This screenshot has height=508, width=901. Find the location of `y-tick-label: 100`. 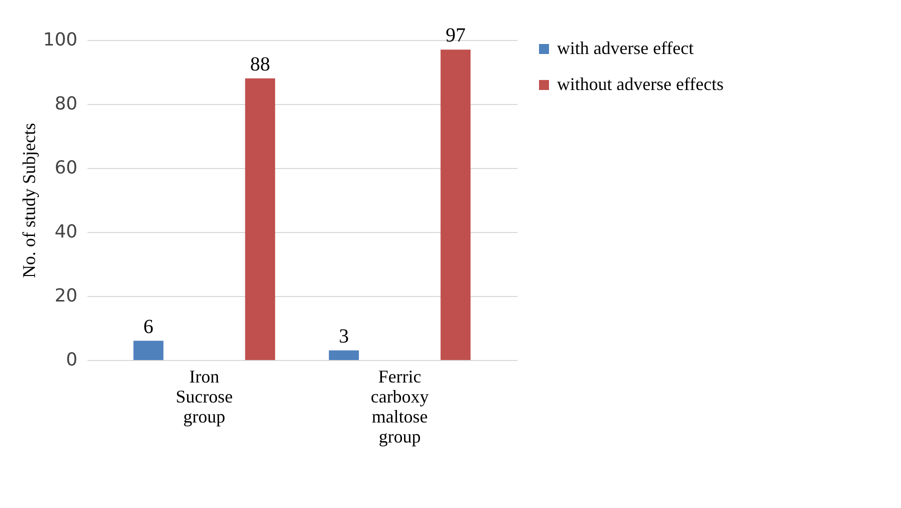

y-tick-label: 100 is located at coordinates (60, 40).